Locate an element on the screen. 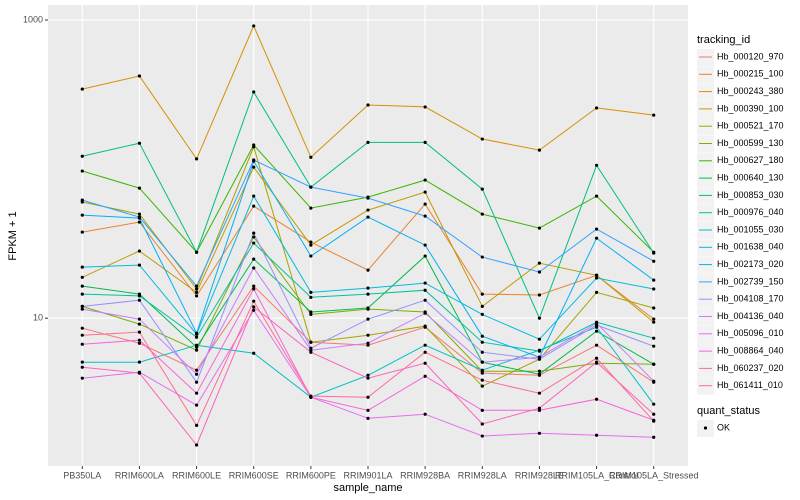  legend-label: Hb_061411_010 is located at coordinates (750, 385).